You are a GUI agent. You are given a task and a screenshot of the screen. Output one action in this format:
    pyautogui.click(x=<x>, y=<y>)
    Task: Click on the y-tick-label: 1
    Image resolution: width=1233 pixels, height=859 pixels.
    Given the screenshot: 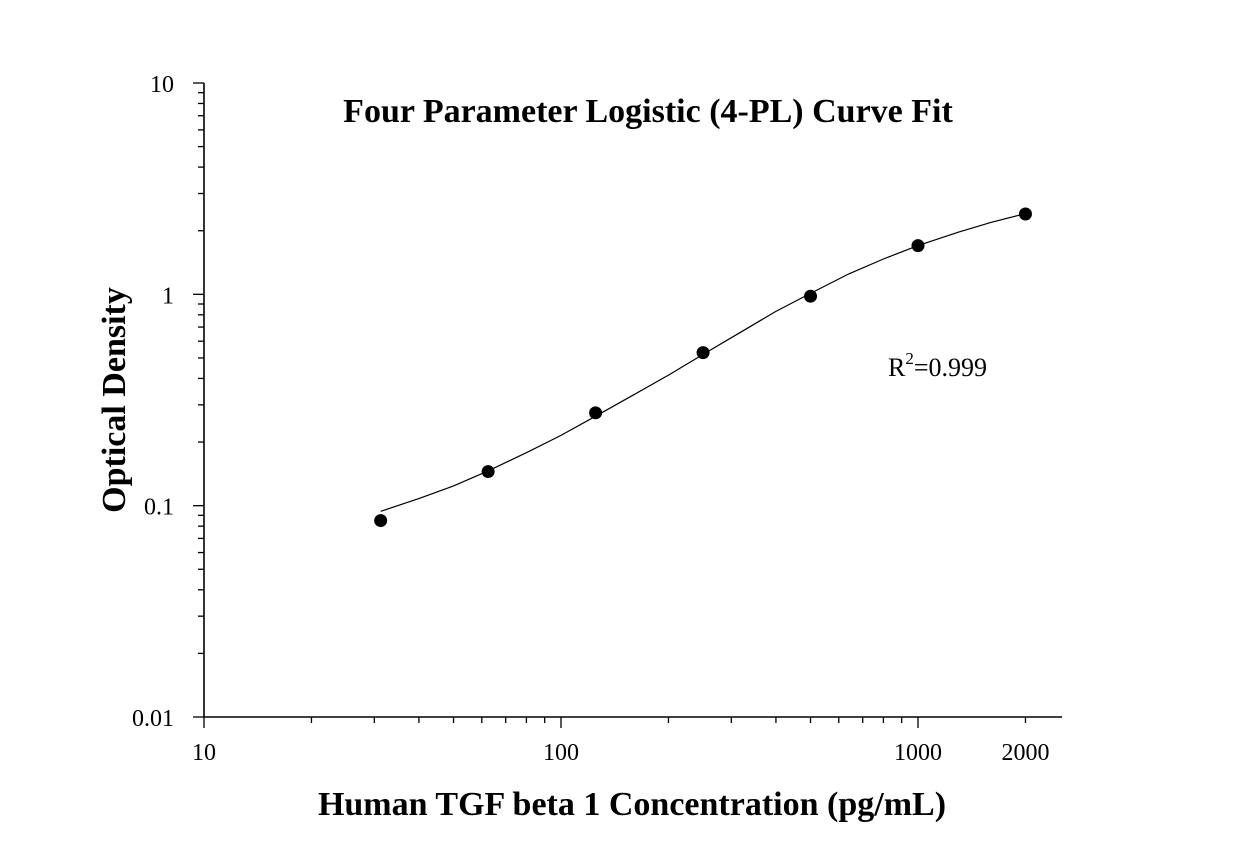 What is the action you would take?
    pyautogui.click(x=168, y=296)
    